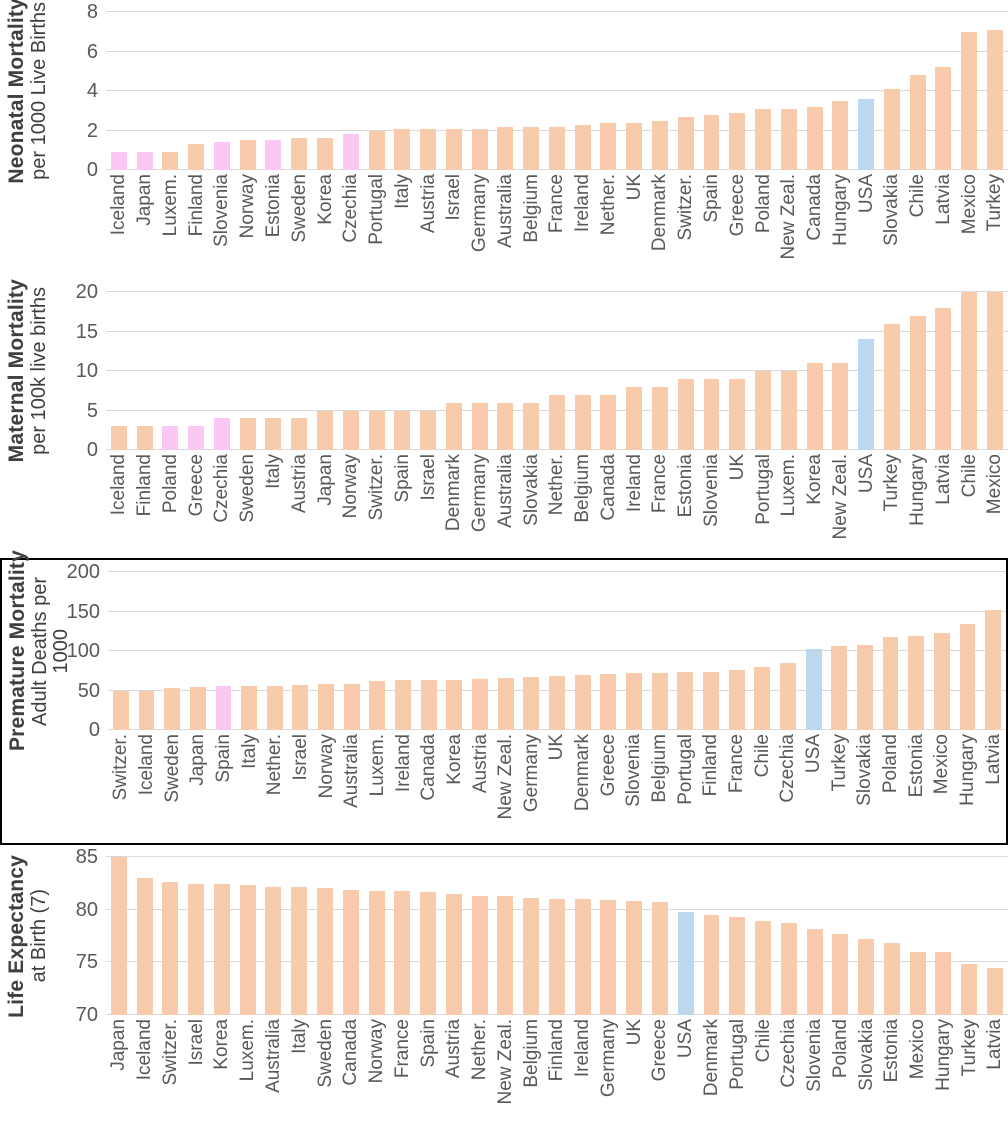 This screenshot has width=1008, height=1125. I want to click on x-label-cell: Switzer., so click(171, 1070).